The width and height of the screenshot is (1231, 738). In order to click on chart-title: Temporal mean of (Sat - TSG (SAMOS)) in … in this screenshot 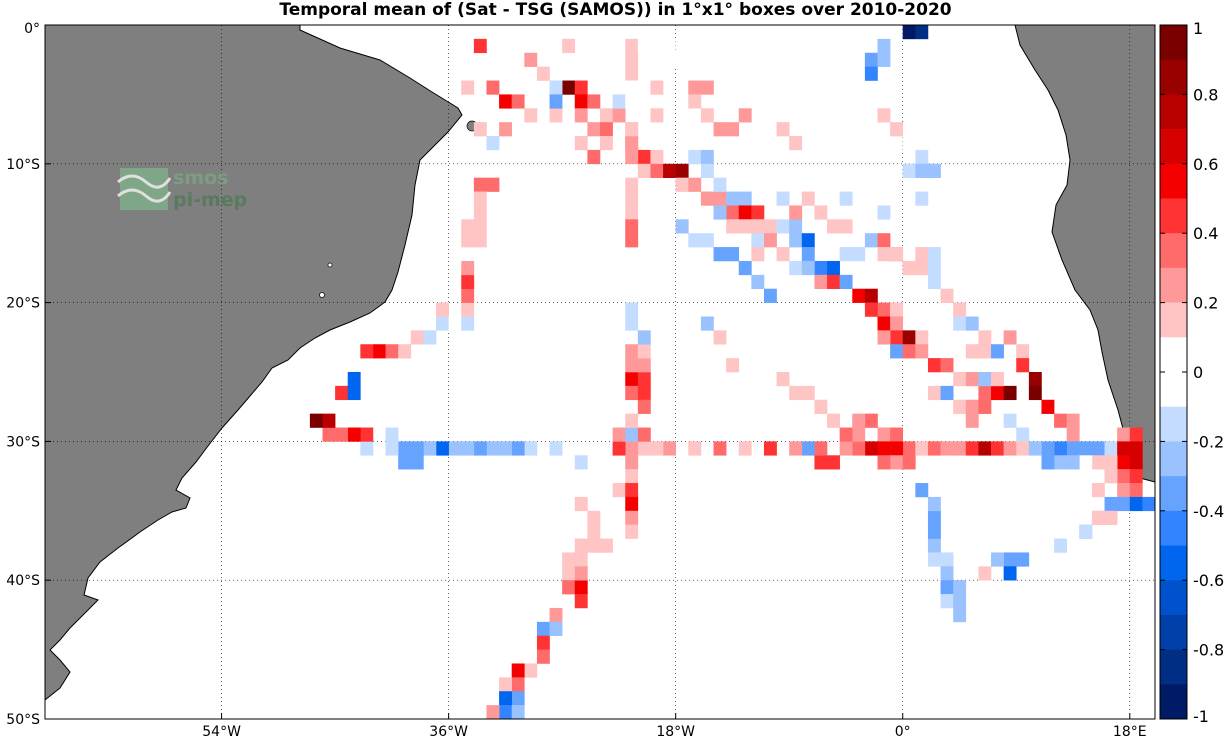, I will do `click(615, 10)`.